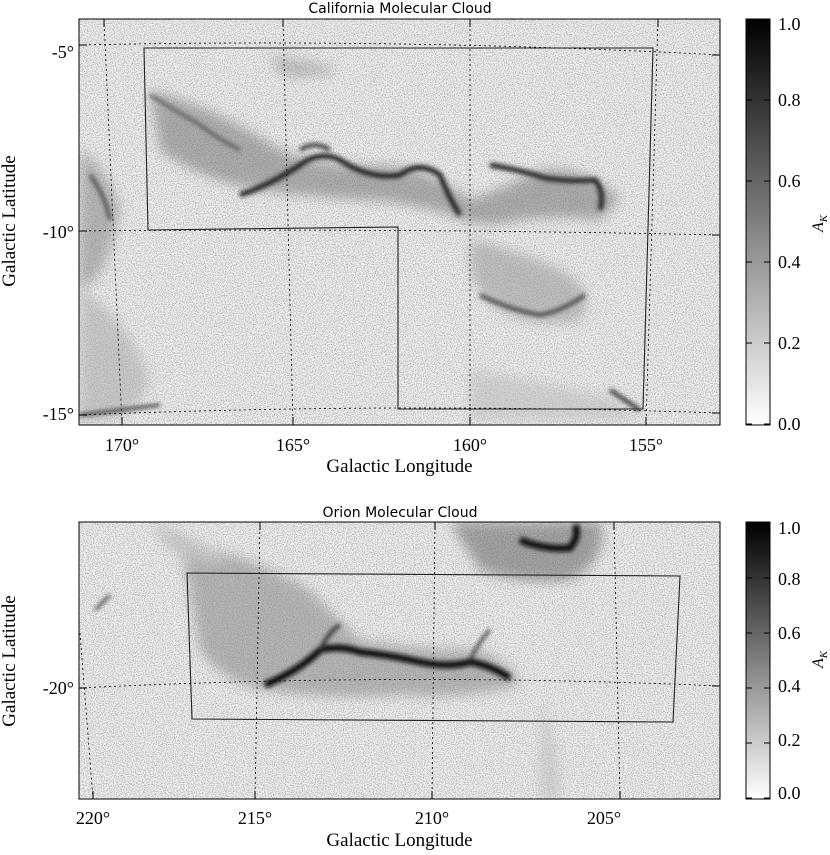  Describe the element at coordinates (255, 818) in the screenshot. I see `x-tick-label: 215°` at that location.